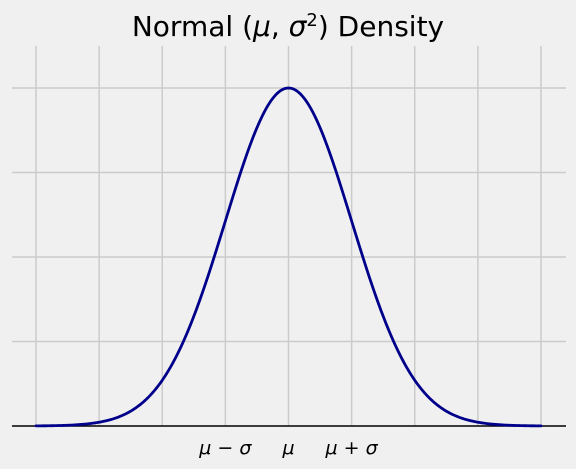  What do you see at coordinates (311, 20) in the screenshot?
I see `title-superscript: 2` at bounding box center [311, 20].